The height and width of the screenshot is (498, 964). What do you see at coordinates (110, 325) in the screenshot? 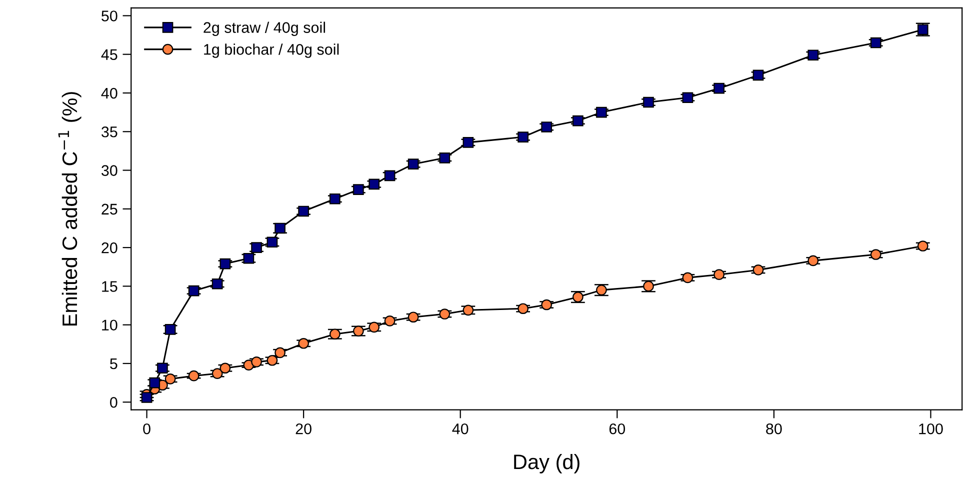
I see `y-tick-label: 10` at bounding box center [110, 325].